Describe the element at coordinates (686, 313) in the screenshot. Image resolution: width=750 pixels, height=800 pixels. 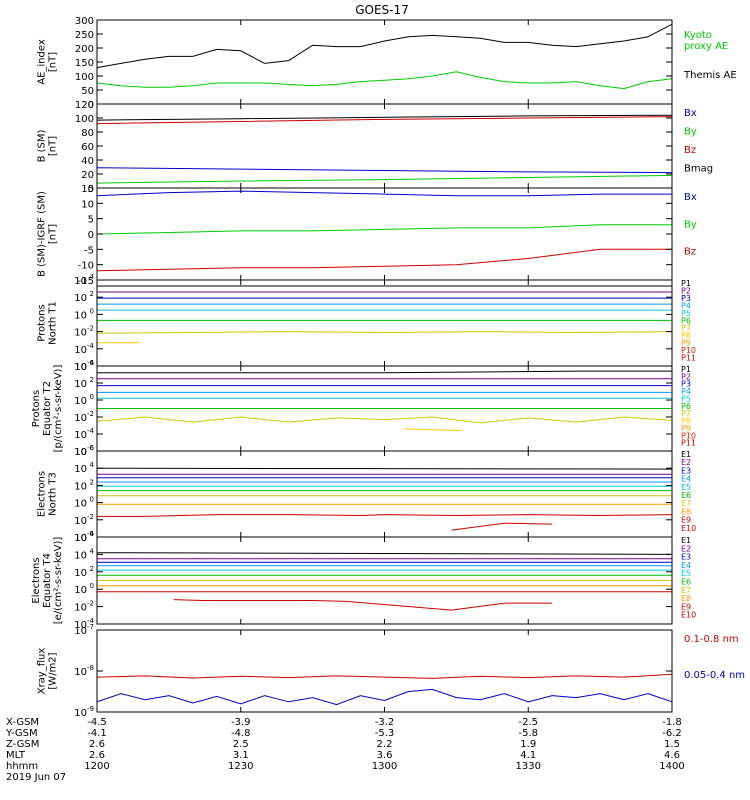
I see `legend-label: P5` at that location.